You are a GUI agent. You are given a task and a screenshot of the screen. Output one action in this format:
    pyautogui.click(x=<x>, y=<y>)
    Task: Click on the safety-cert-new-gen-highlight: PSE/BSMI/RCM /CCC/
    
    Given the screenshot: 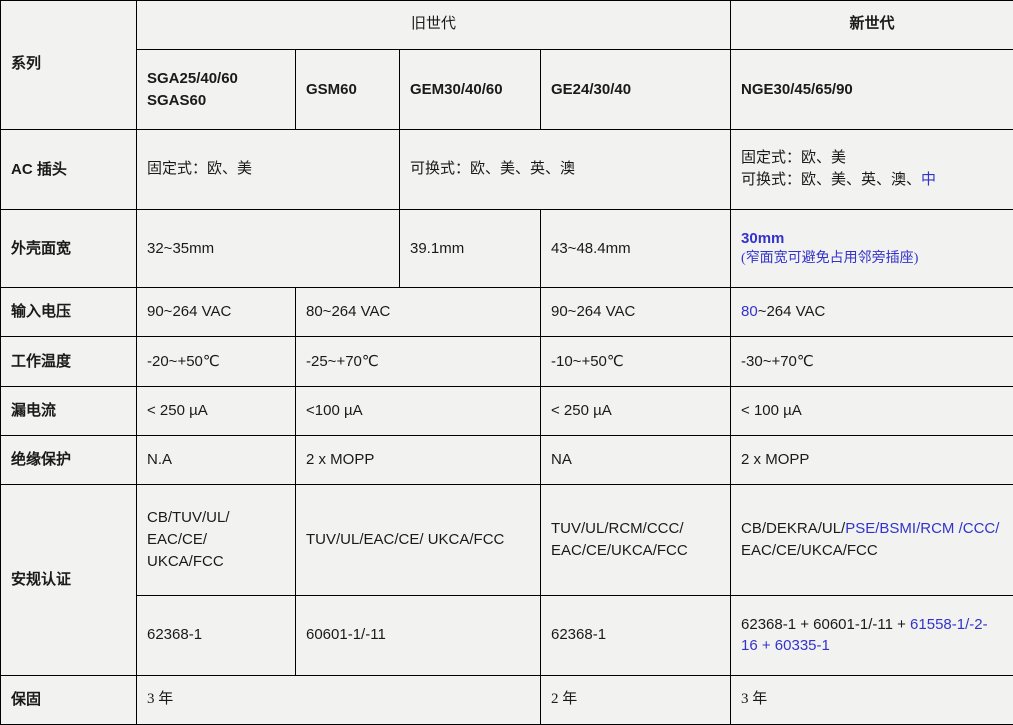 What is the action you would take?
    pyautogui.click(x=922, y=529)
    